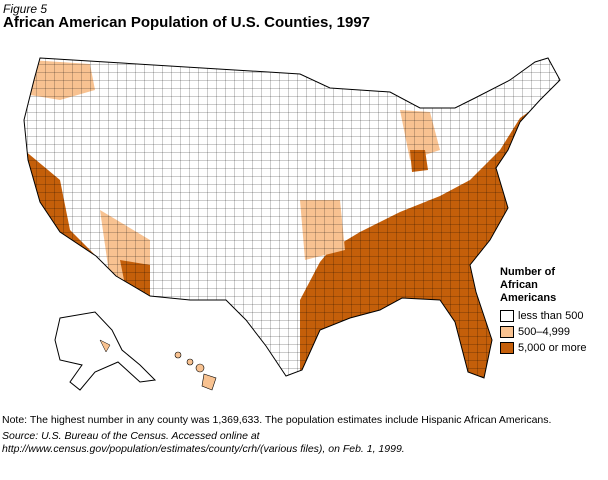  I want to click on alaska-county, so click(105, 346).